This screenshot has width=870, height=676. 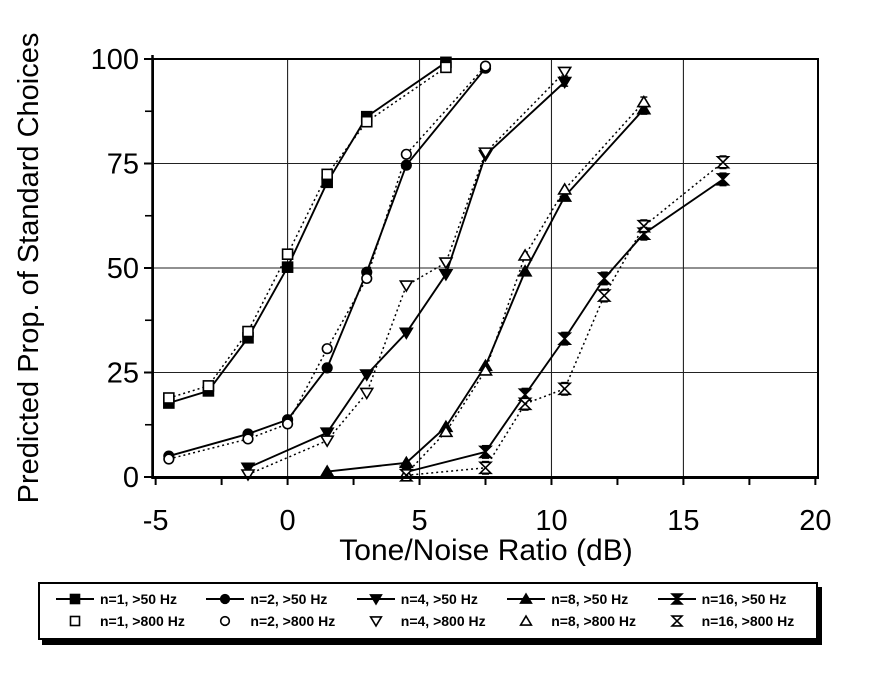 What do you see at coordinates (744, 599) in the screenshot?
I see `legend-label: n=16, >50 Hz` at bounding box center [744, 599].